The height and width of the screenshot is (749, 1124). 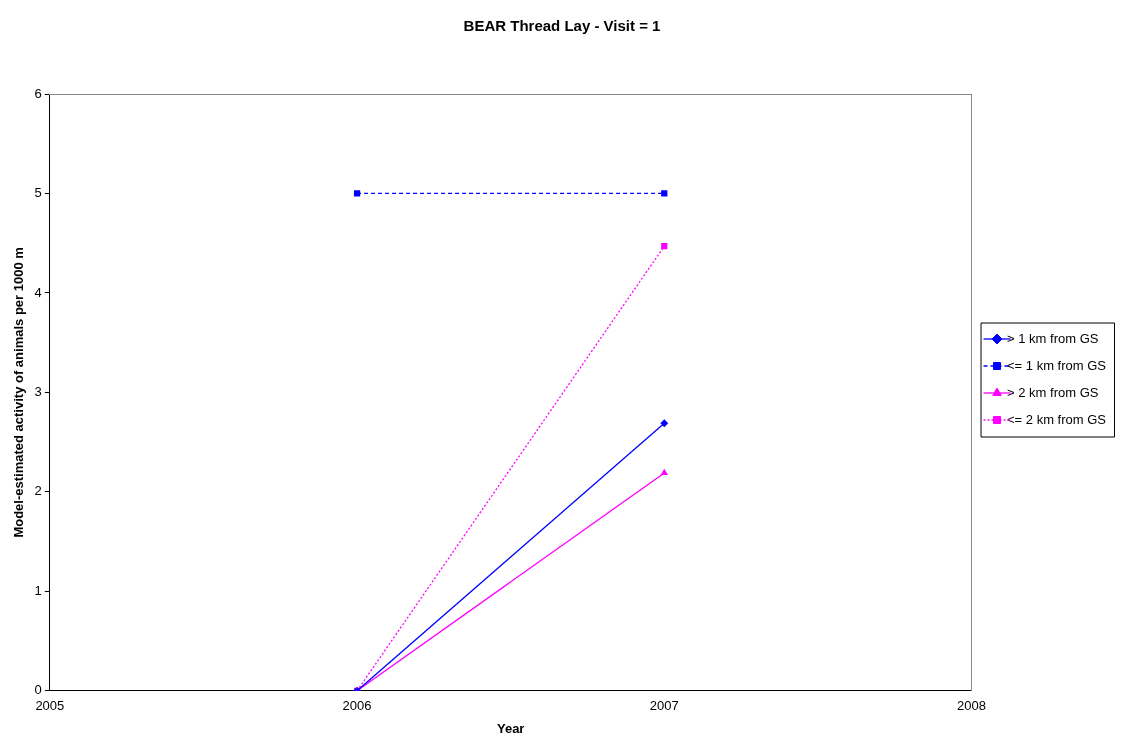 I want to click on y-tick-label: 1, so click(x=38, y=590).